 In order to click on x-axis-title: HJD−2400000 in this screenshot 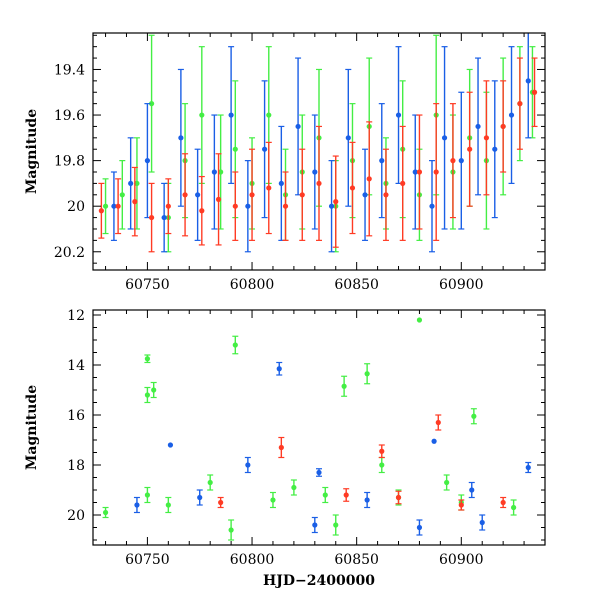, I will do `click(319, 581)`.